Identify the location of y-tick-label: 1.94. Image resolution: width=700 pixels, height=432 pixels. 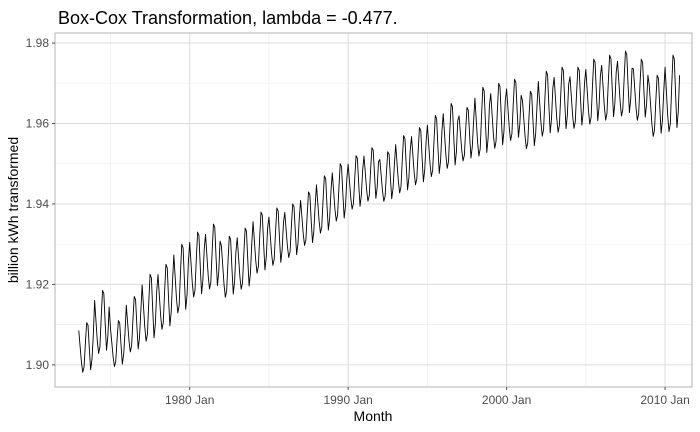
(38, 204).